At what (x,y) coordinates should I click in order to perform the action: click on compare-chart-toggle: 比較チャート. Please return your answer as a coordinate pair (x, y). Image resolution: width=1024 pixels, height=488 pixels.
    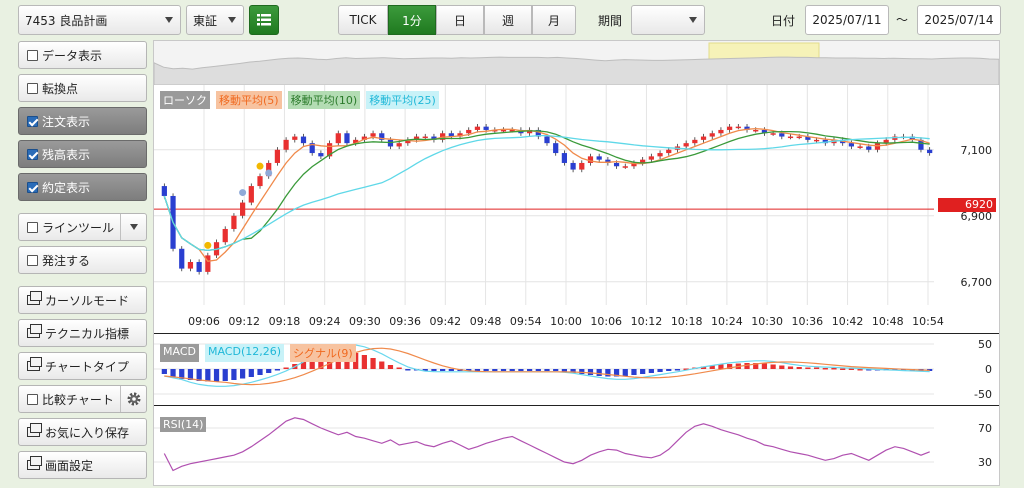
    Looking at the image, I should click on (82, 399).